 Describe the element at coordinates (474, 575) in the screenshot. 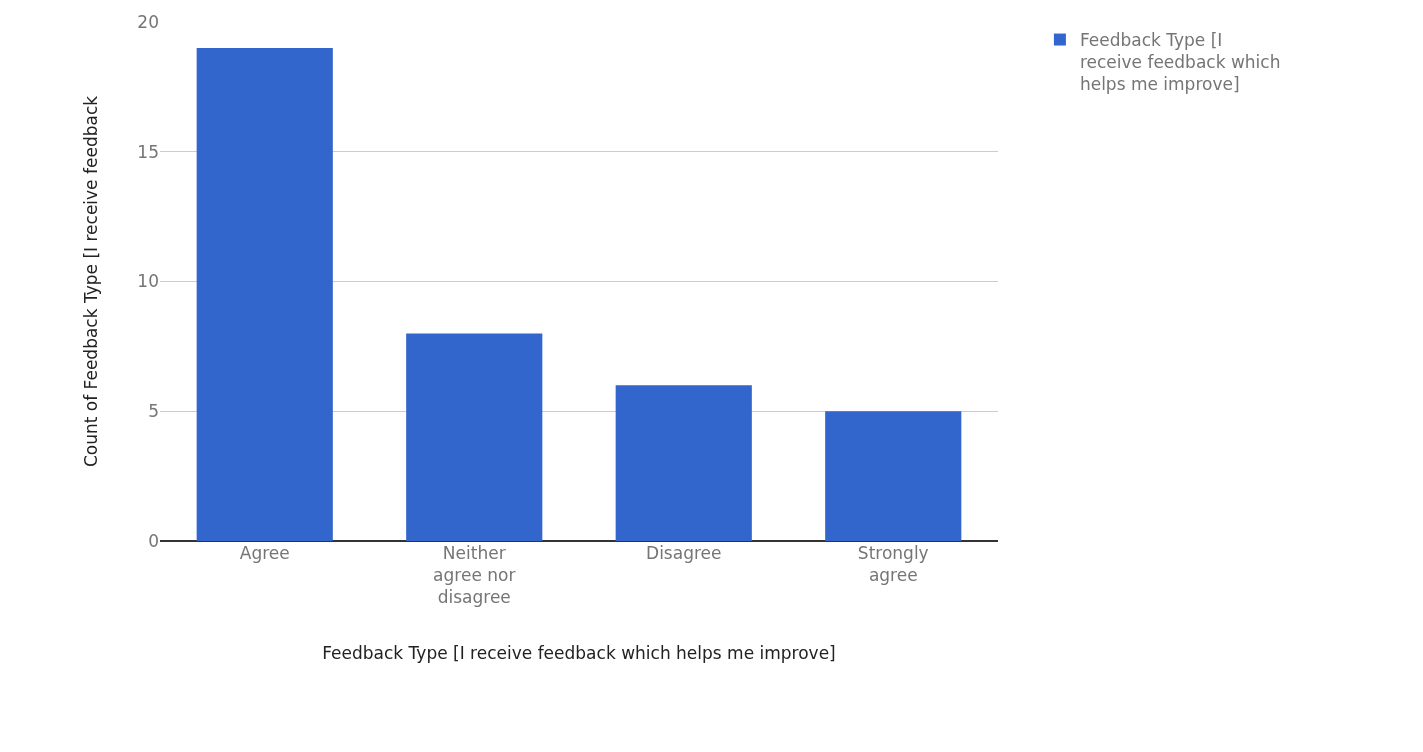

I see `x-tick-label: Neither agree nor disagree` at that location.